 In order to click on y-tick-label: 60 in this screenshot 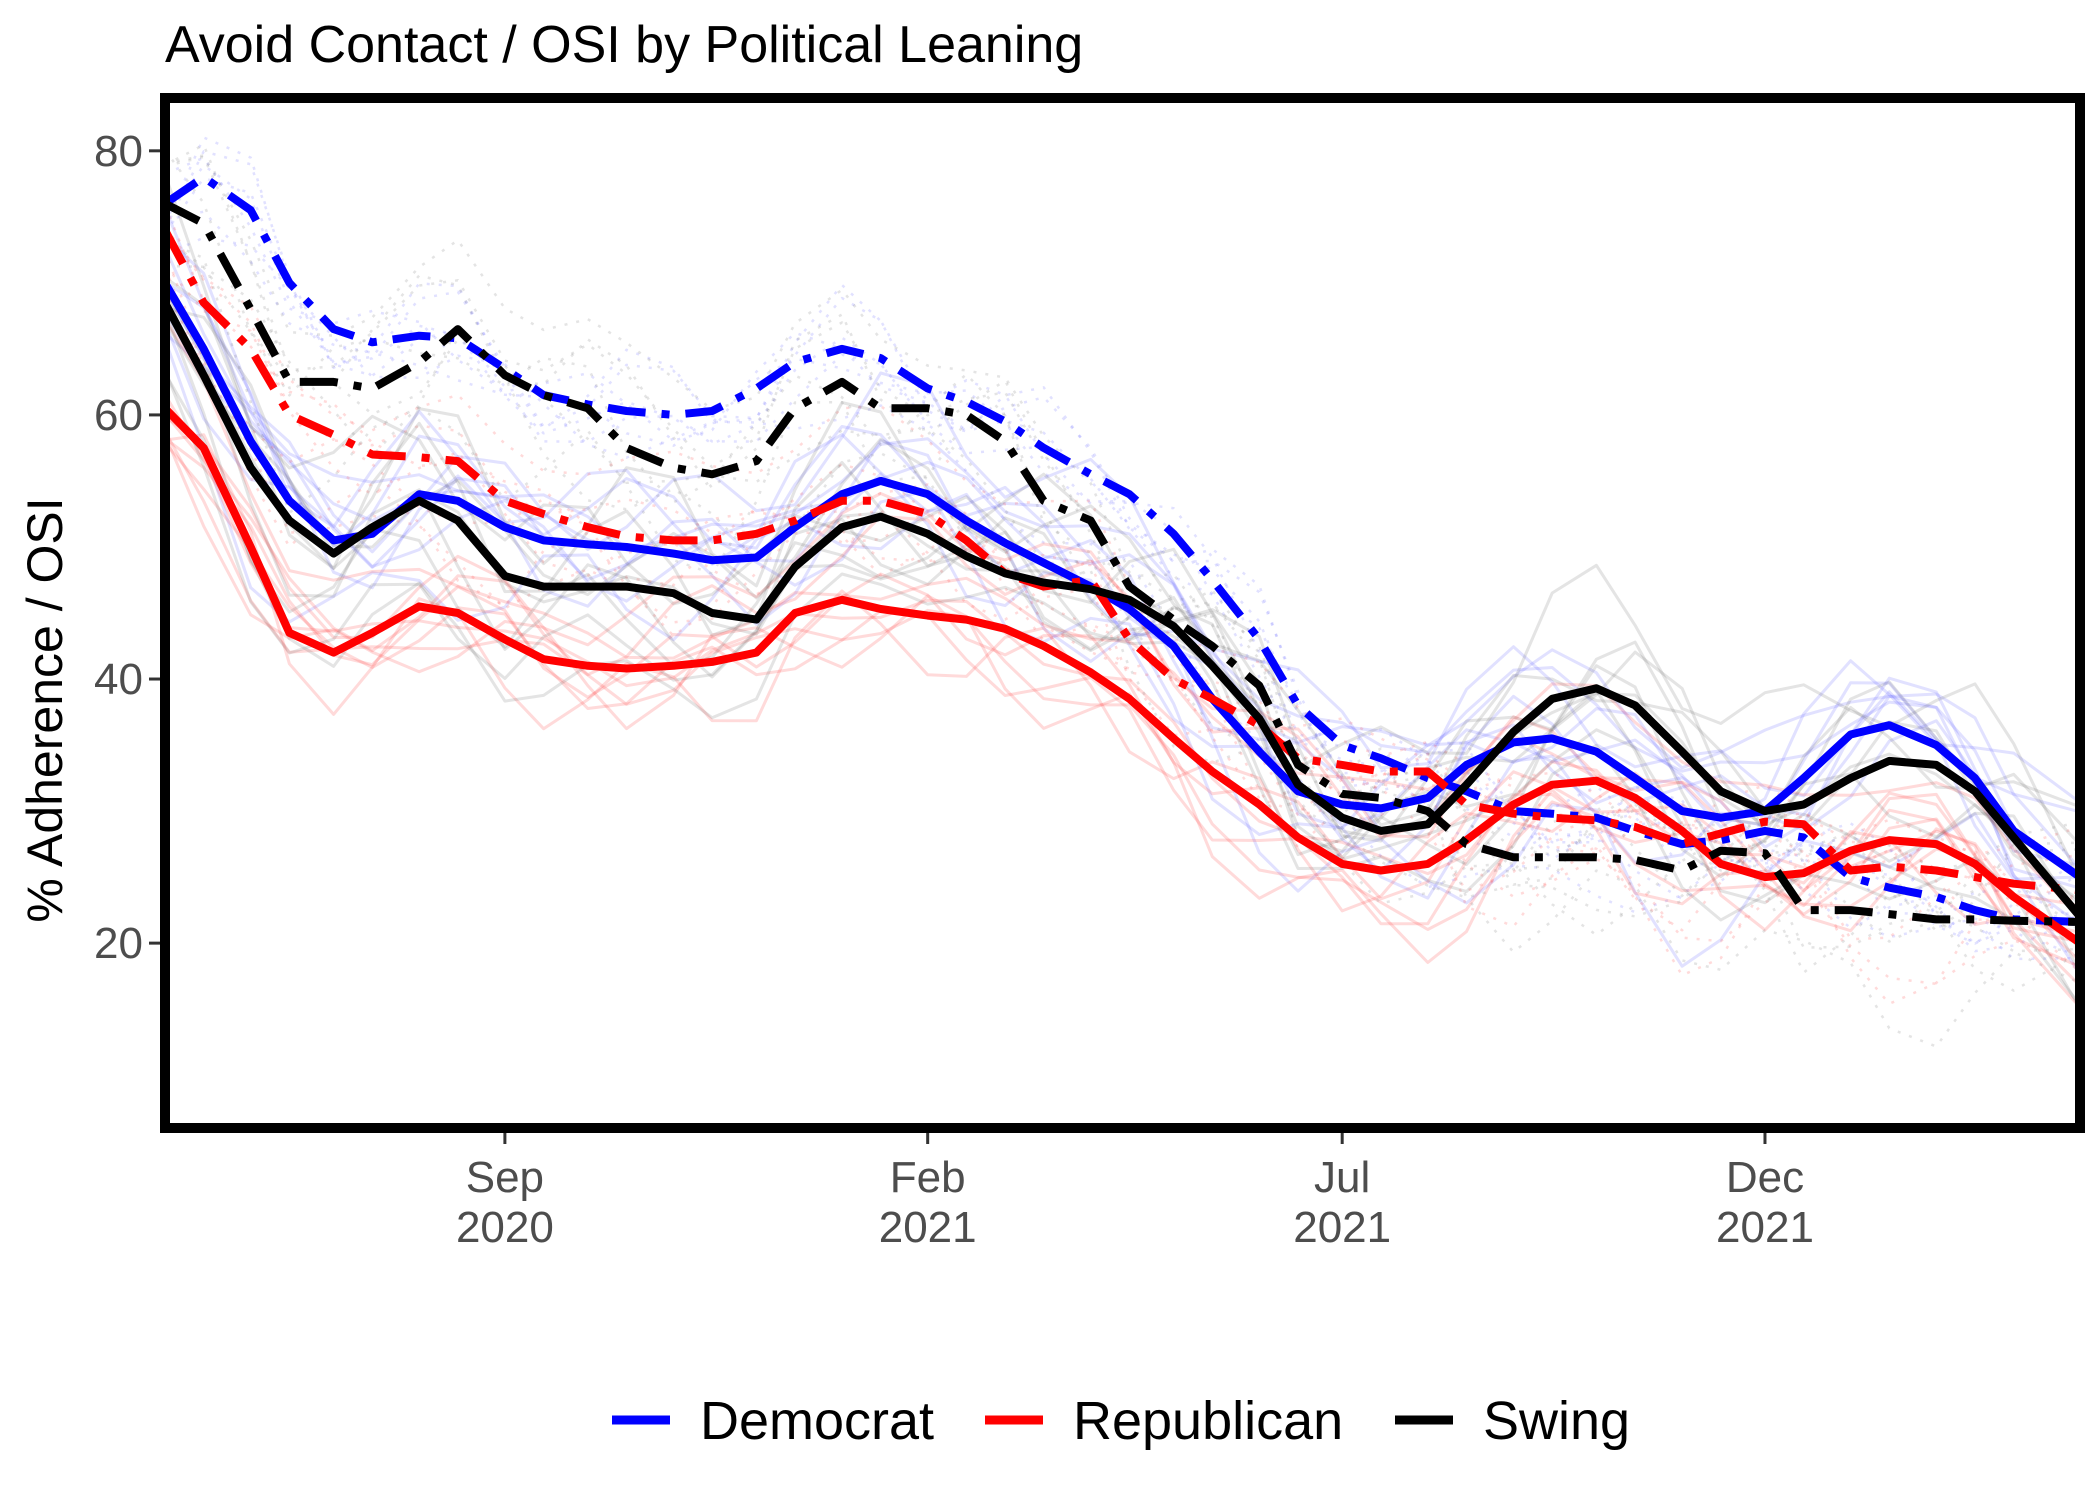, I will do `click(118, 415)`.